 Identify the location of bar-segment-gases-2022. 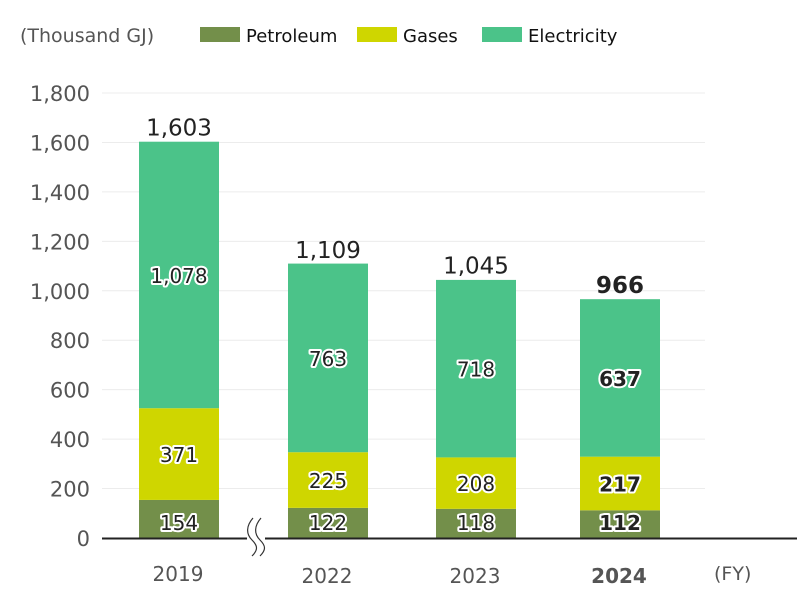
(328, 480).